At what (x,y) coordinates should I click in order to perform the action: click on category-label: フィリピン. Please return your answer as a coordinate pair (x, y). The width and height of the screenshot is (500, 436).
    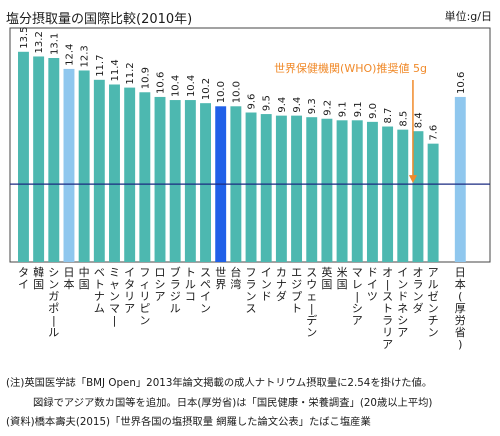
    Looking at the image, I should click on (144, 296).